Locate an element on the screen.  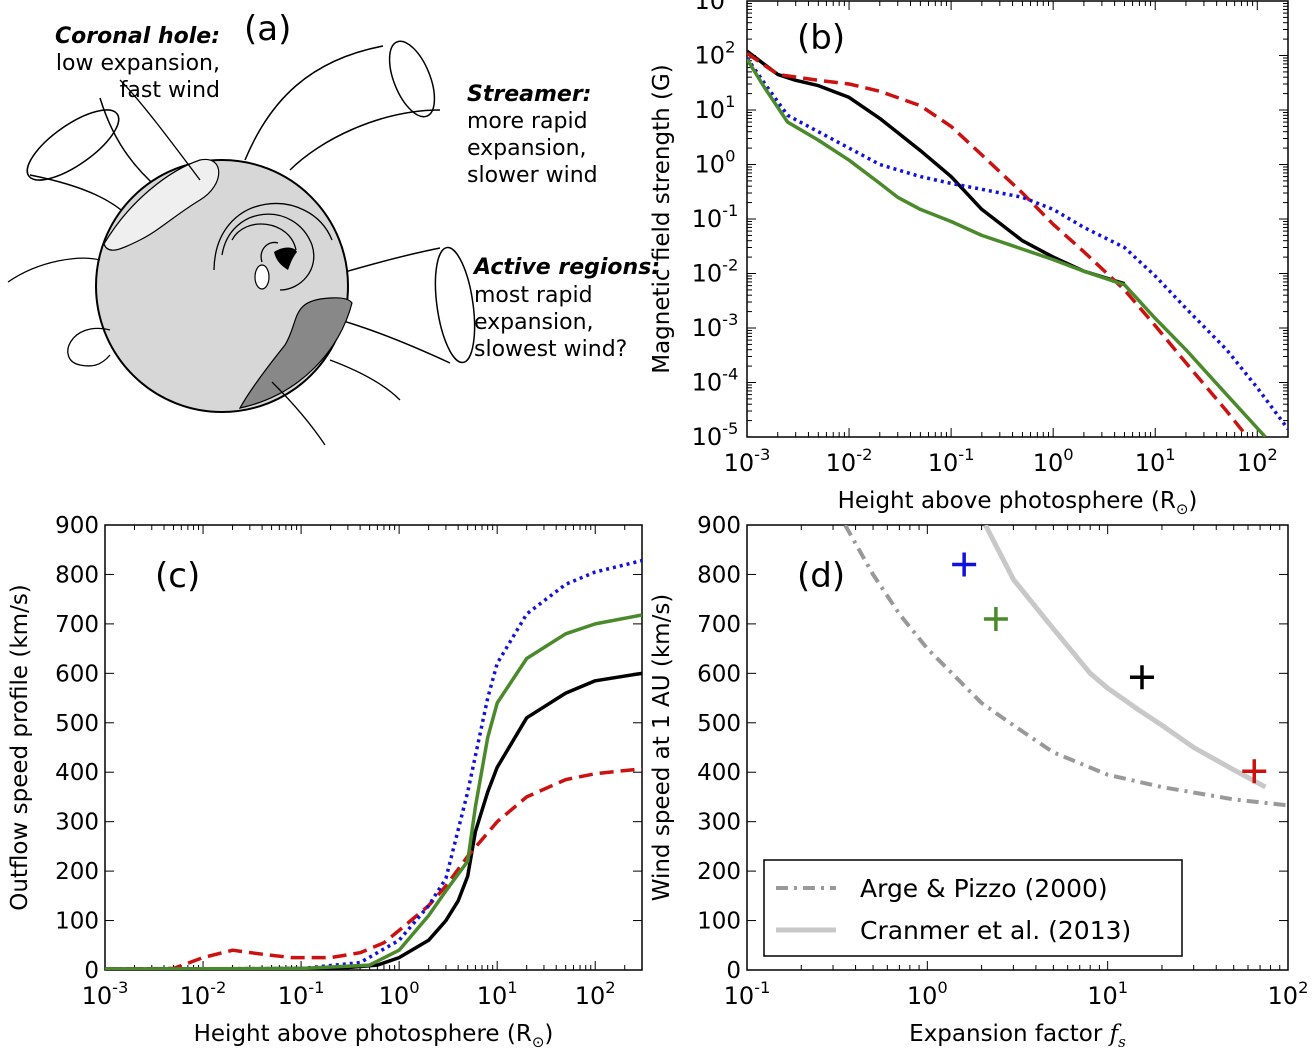
y-tick-label: 10⁻⁴ is located at coordinates (715, 381).